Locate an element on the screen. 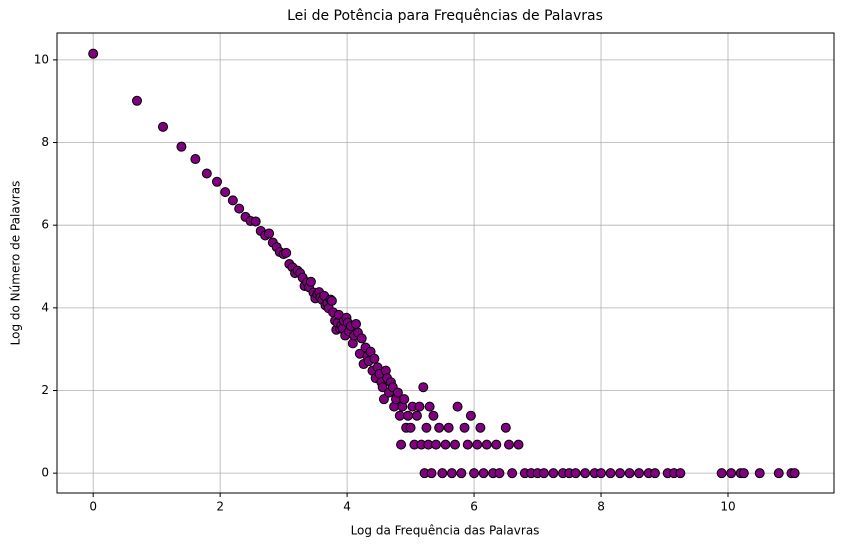  y-axis-label: Log do Número de Palavras is located at coordinates (16, 263).